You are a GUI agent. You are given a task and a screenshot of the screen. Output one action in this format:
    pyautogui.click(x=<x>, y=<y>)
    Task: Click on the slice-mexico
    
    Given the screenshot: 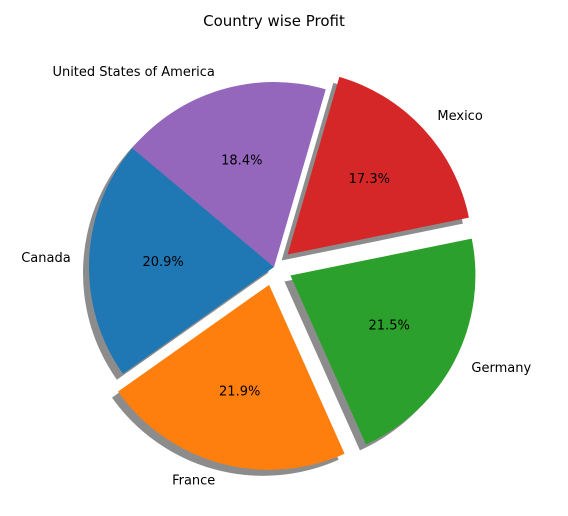 What is the action you would take?
    pyautogui.click(x=378, y=165)
    